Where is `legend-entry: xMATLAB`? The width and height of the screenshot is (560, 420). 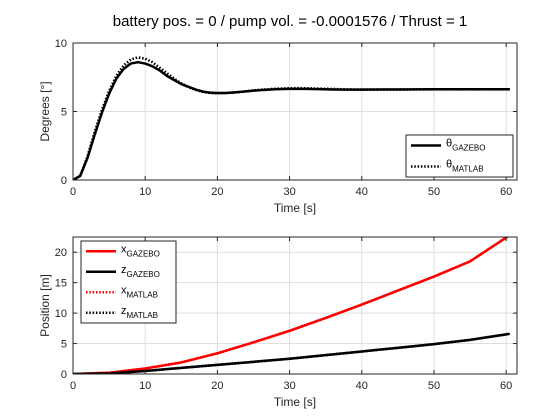
legend-entry: xMATLAB is located at coordinates (139, 291).